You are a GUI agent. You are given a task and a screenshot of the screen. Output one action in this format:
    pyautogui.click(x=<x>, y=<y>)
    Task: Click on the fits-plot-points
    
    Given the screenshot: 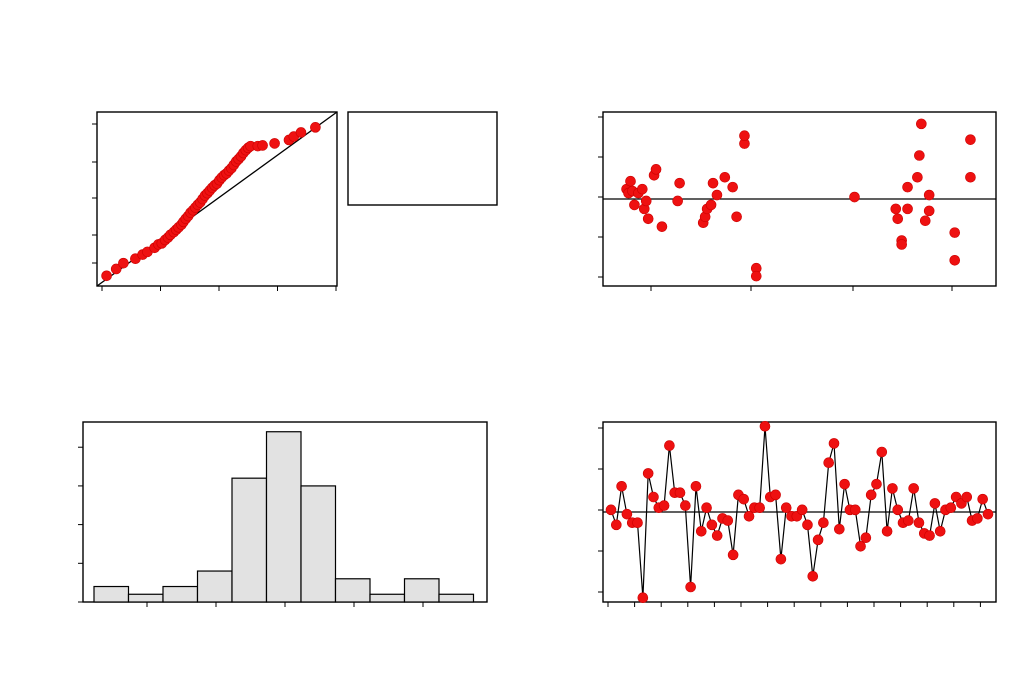 What is the action you would take?
    pyautogui.click(x=798, y=200)
    